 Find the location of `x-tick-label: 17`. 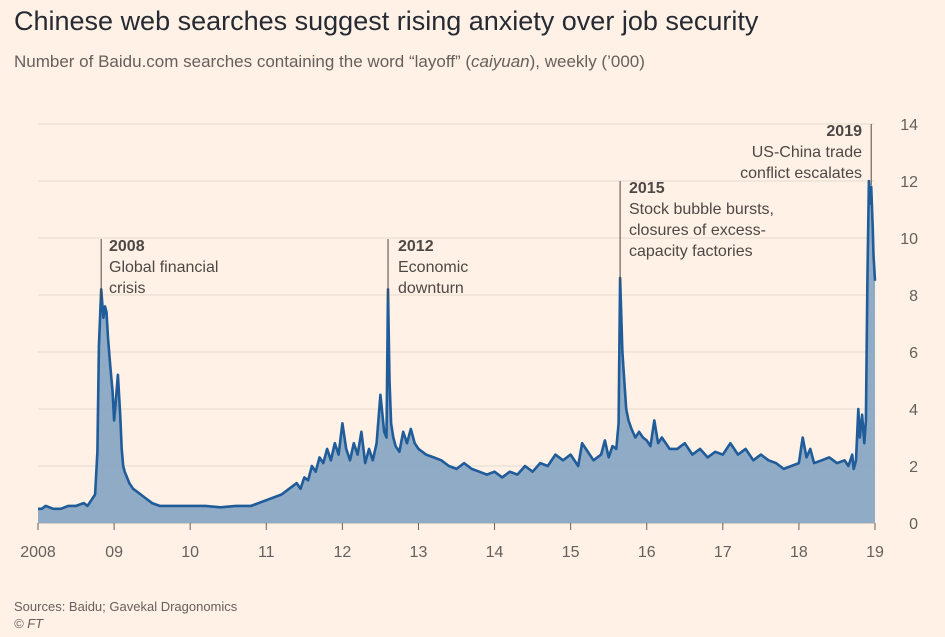

x-tick-label: 17 is located at coordinates (723, 552).